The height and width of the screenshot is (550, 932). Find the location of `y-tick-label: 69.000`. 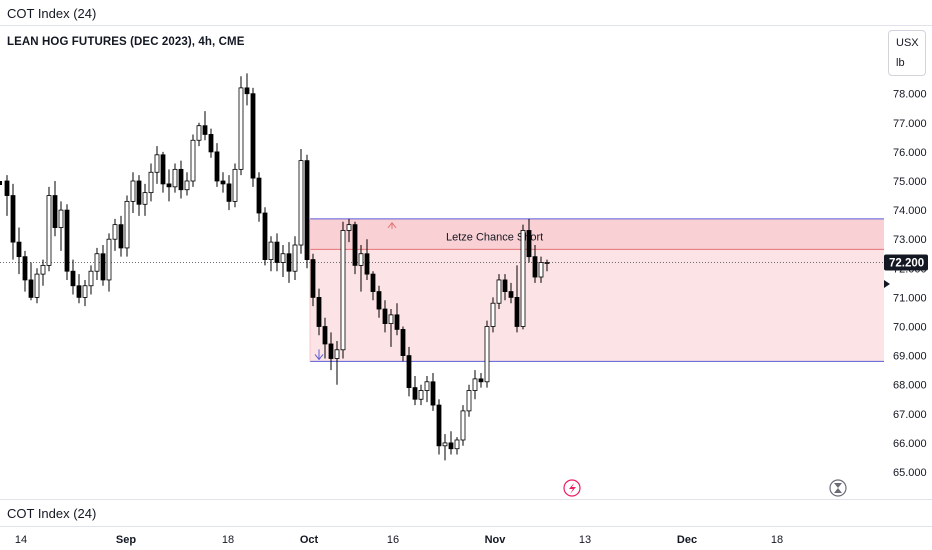

y-tick-label: 69.000 is located at coordinates (910, 357).